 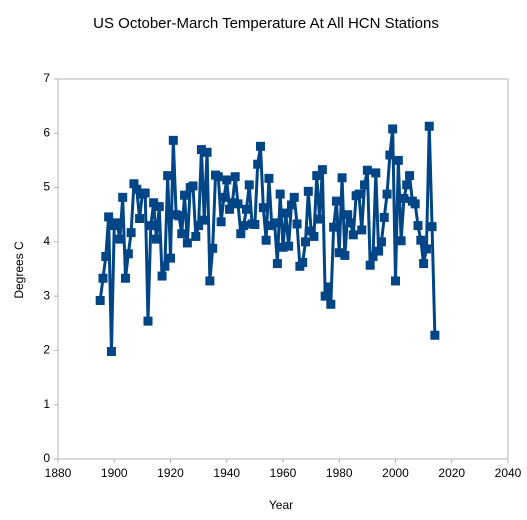 I want to click on y-tick-label: 1, so click(x=46, y=404).